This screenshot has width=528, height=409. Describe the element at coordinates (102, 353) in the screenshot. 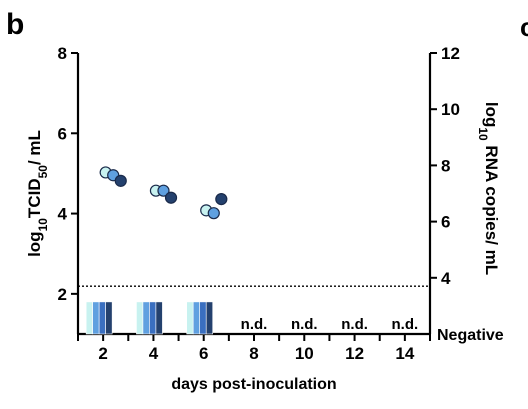

I see `x-tick-label: 2` at that location.